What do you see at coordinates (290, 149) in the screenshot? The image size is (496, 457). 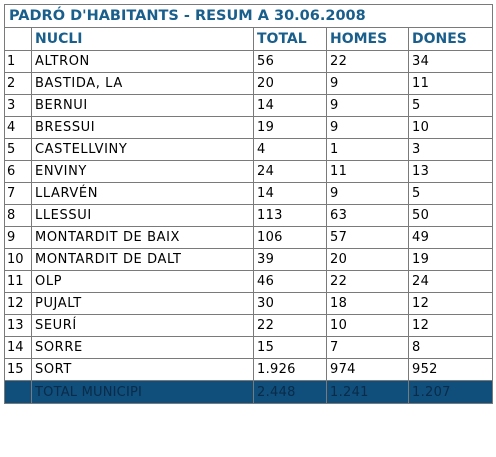 I see `cell-total: 4` at bounding box center [290, 149].